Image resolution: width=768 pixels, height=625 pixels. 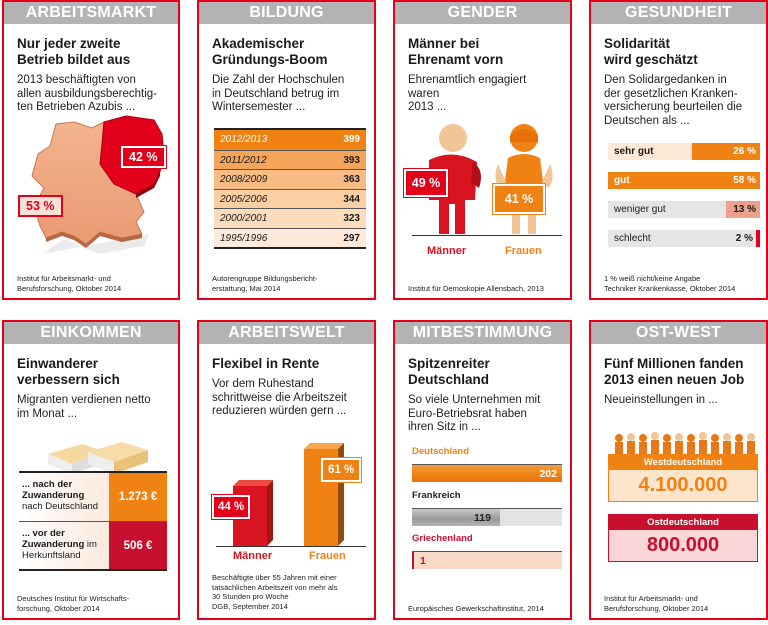 What do you see at coordinates (68, 371) in the screenshot?
I see `headline: Einwanderer verbessern sich` at bounding box center [68, 371].